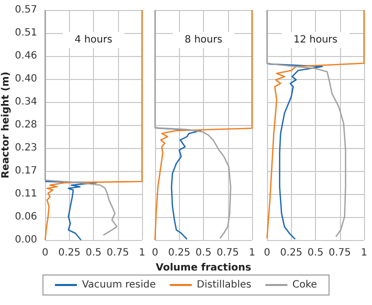  What do you see at coordinates (224, 285) in the screenshot?
I see `legend-label: Distillables` at bounding box center [224, 285].